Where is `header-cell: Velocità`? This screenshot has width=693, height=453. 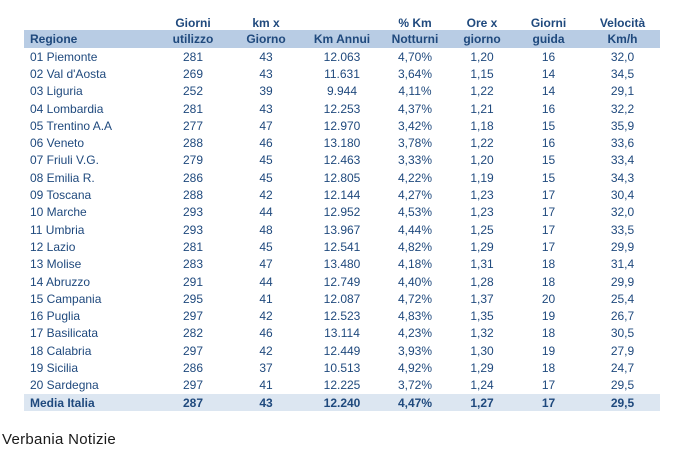 header-cell: Velocità is located at coordinates (622, 23).